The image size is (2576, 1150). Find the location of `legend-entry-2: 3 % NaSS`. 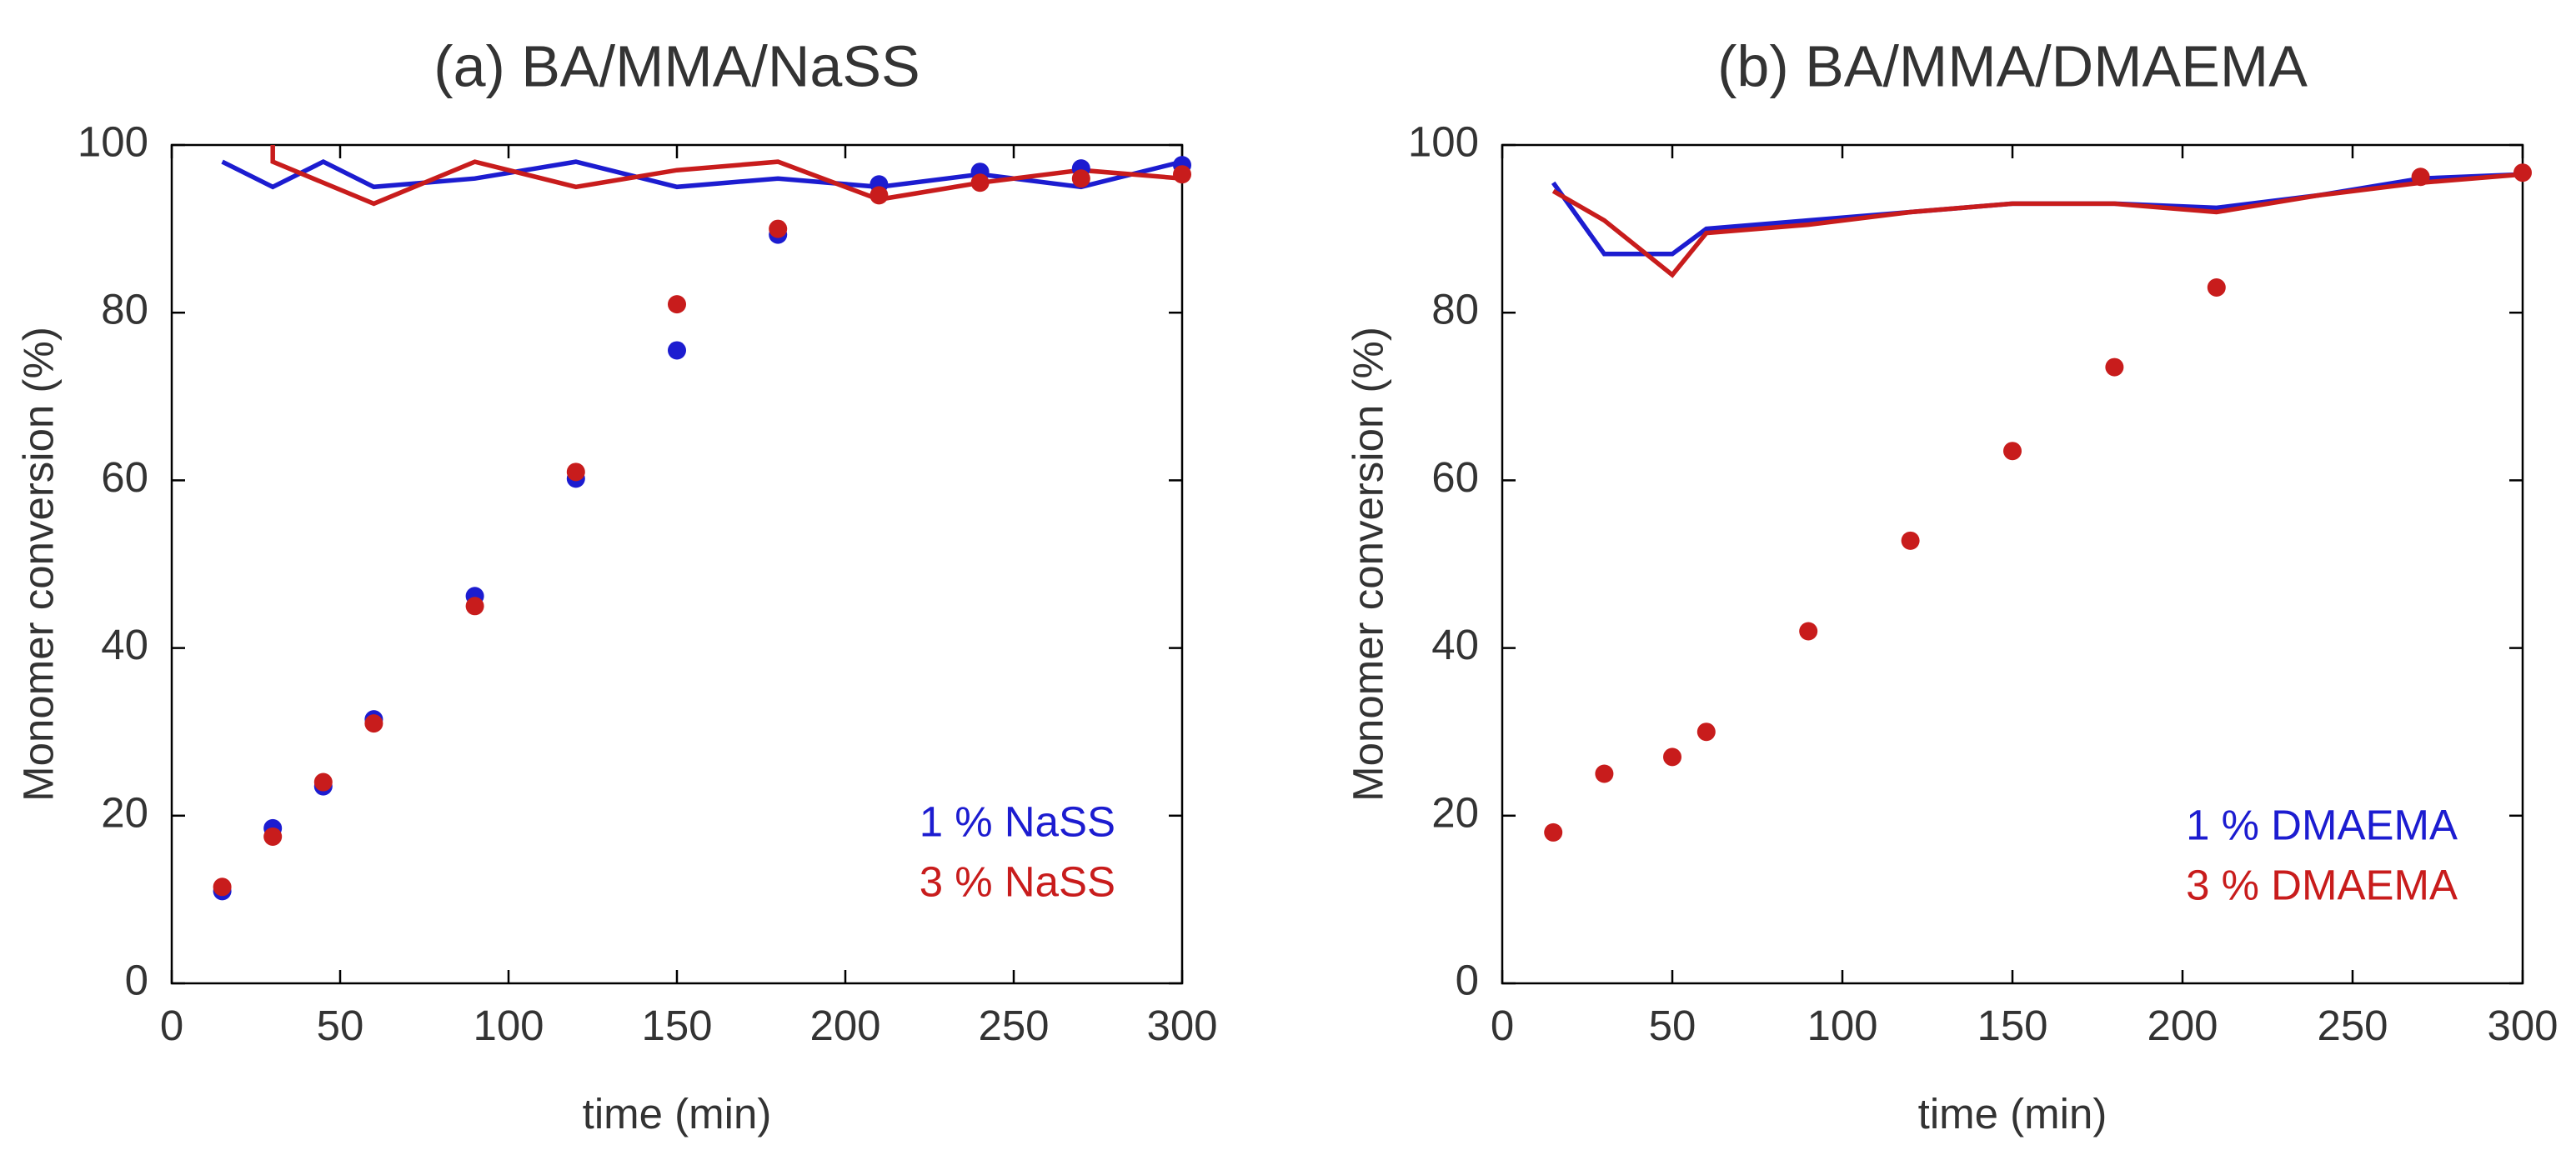

legend-entry-2: 3 % NaSS is located at coordinates (1017, 881).